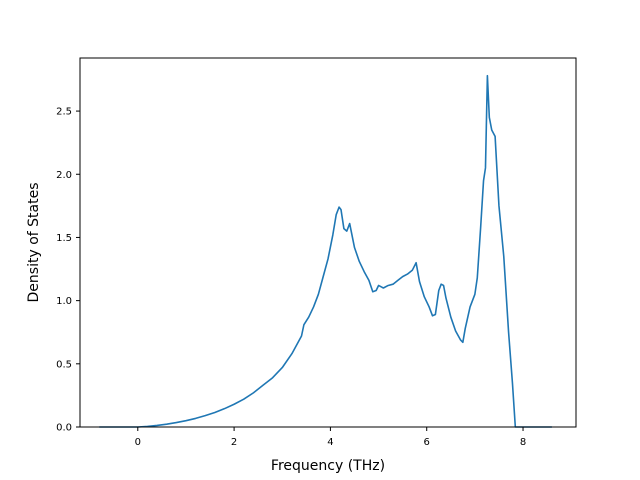 The height and width of the screenshot is (480, 640). I want to click on y-tick-label: 0.5, so click(64, 364).